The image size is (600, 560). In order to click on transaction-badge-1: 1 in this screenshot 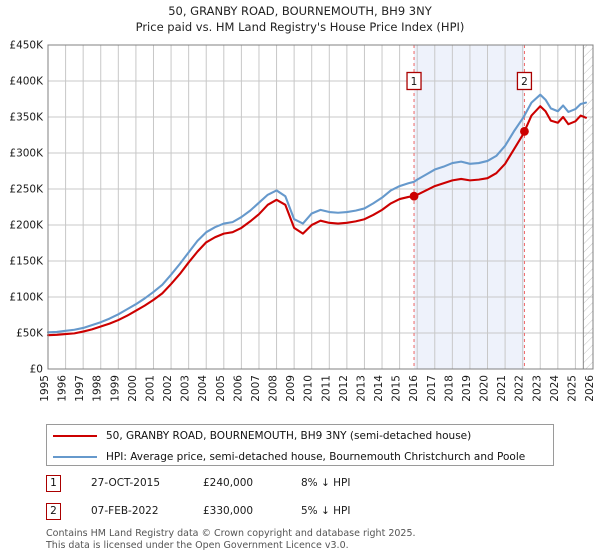, I will do `click(53, 483)`.